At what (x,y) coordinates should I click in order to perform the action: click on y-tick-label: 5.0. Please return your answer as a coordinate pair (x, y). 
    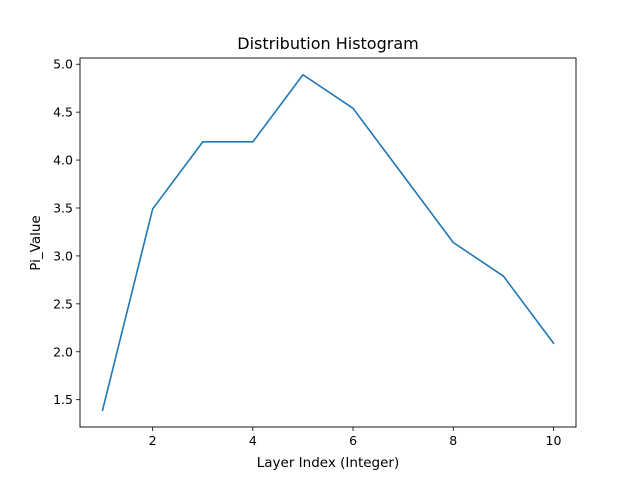
    Looking at the image, I should click on (63, 64).